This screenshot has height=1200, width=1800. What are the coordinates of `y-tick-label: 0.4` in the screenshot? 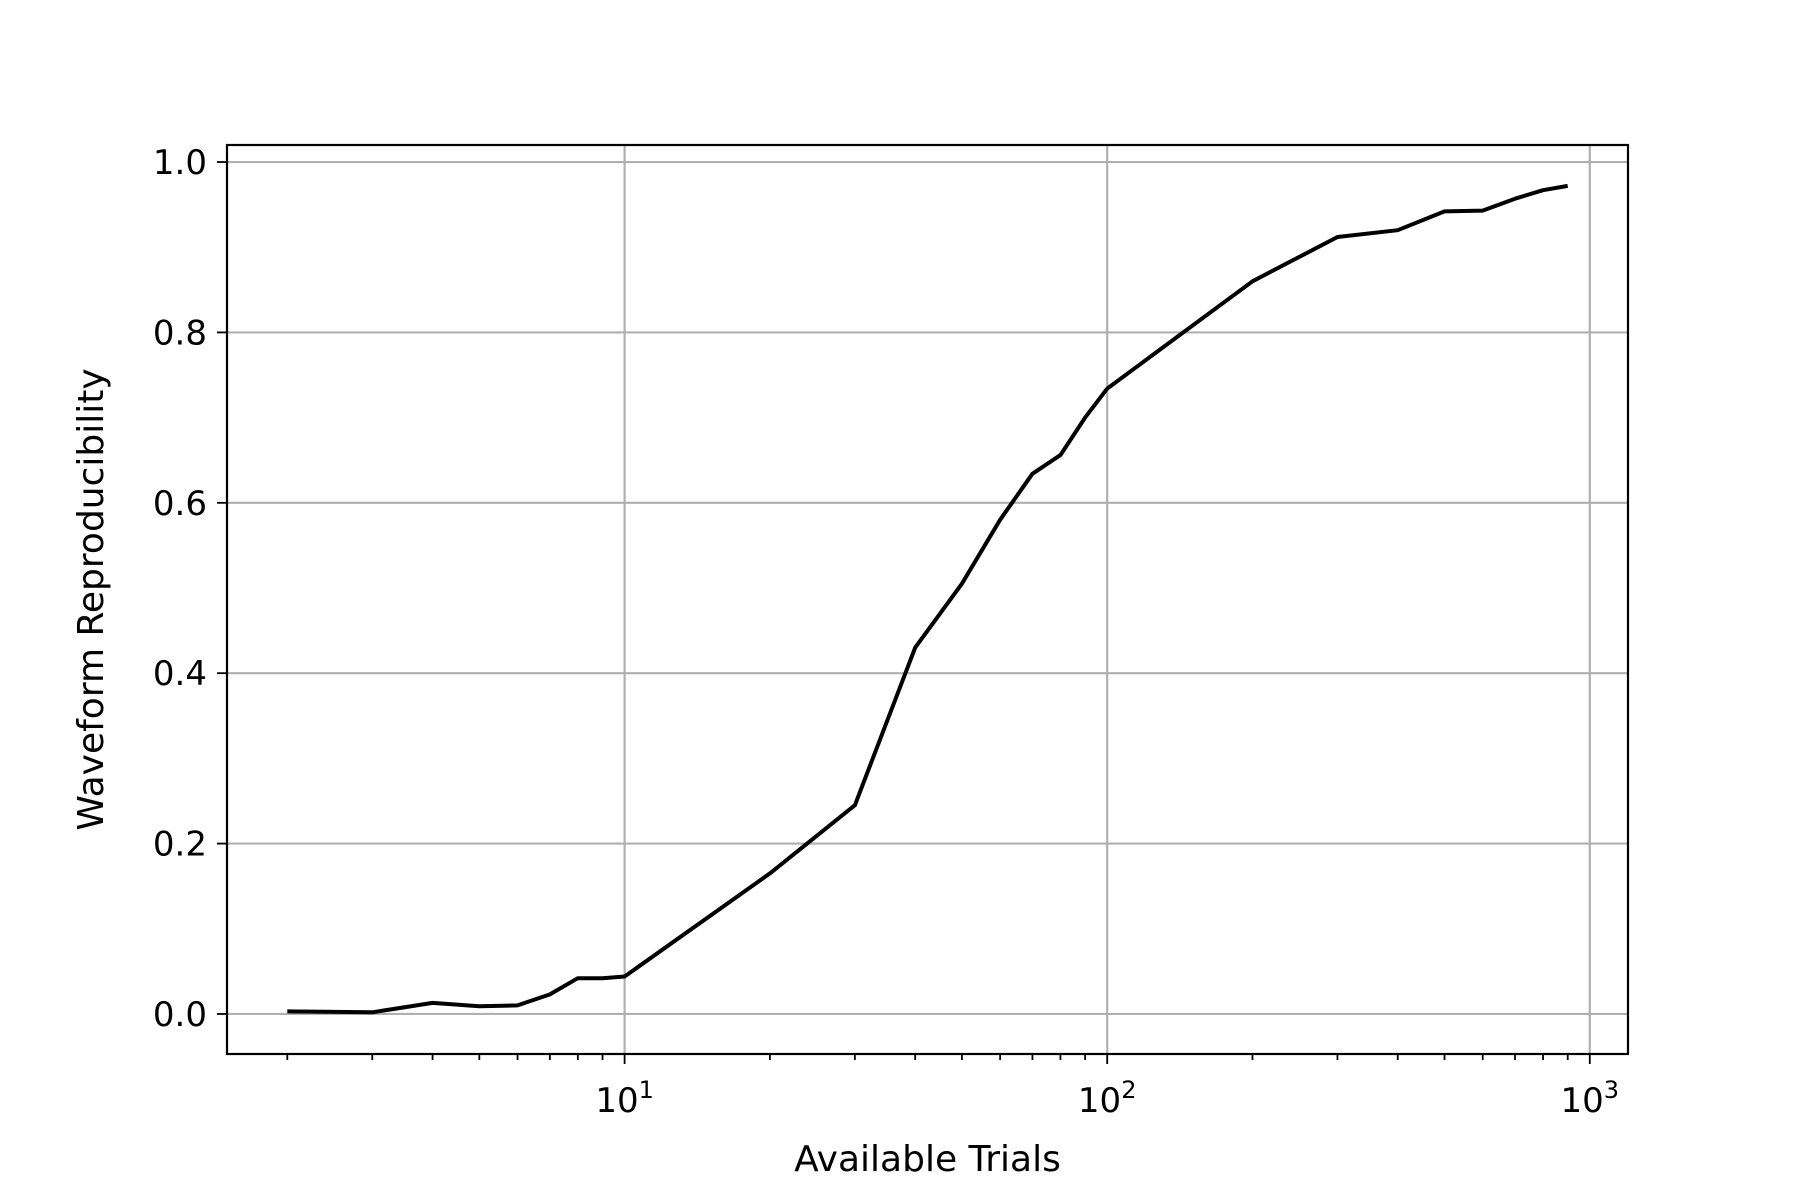 It's located at (180, 674).